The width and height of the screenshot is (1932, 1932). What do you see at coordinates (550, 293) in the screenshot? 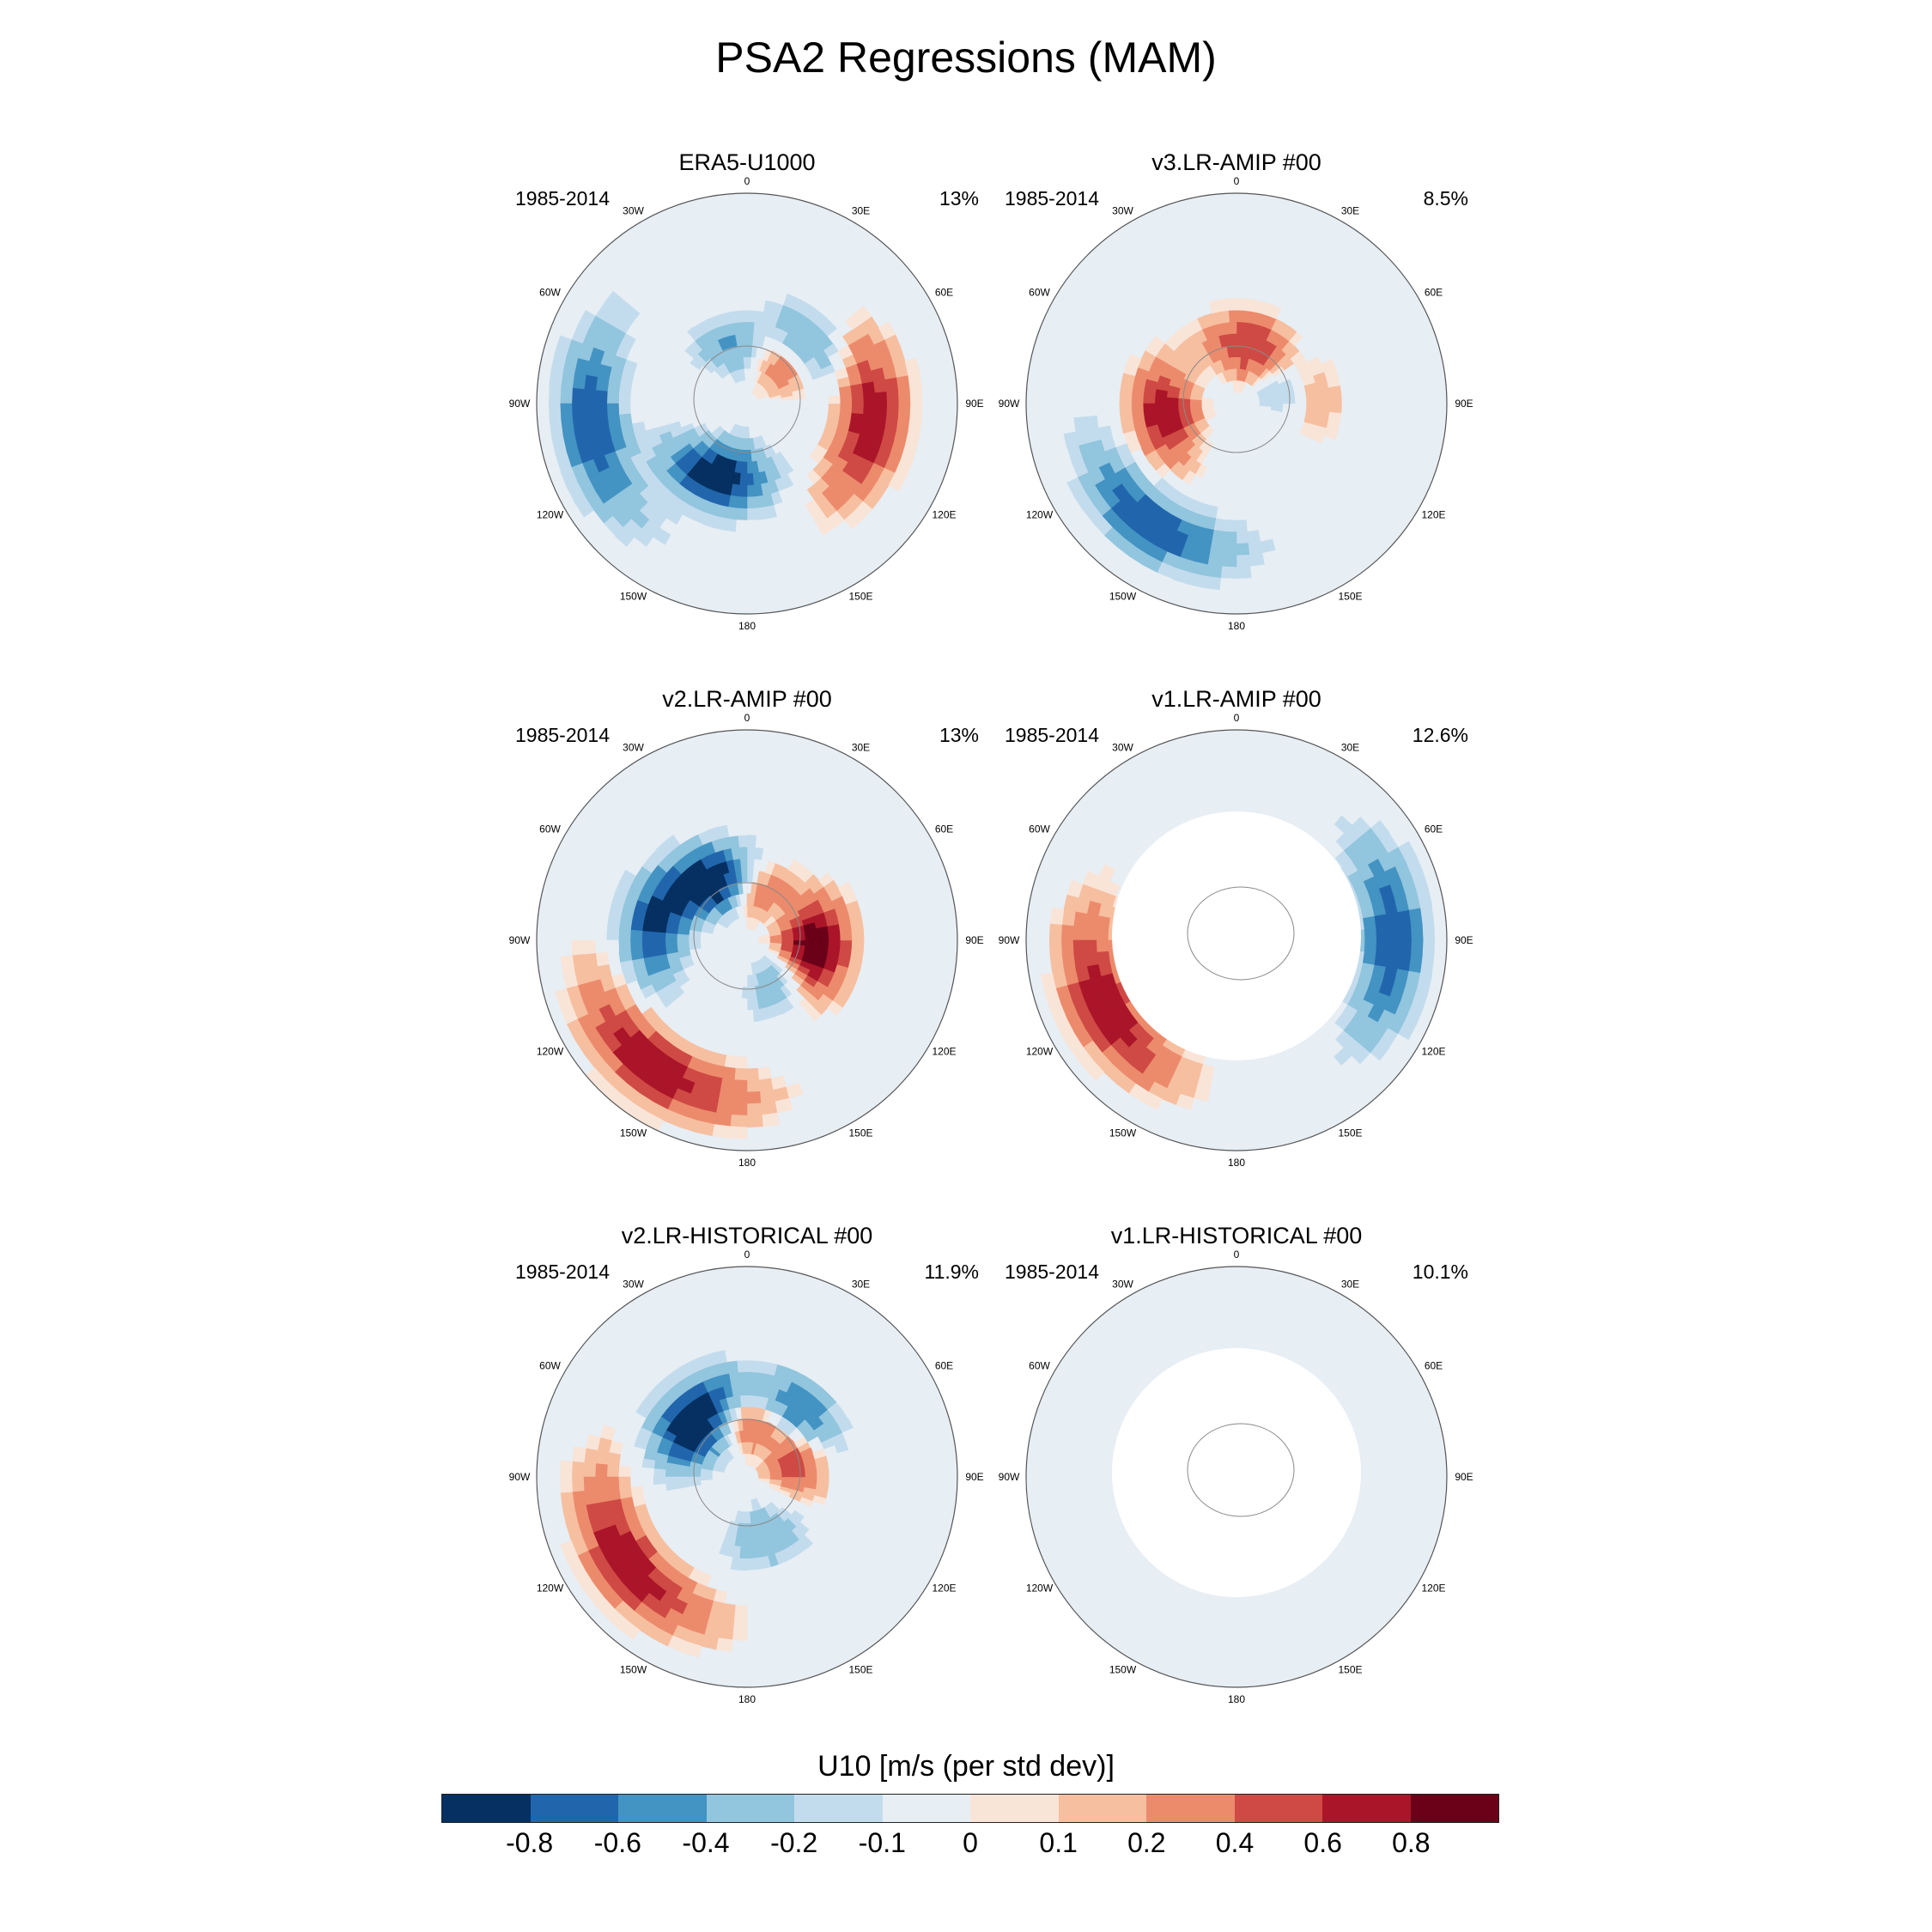
I see `longitude-label: 60W` at bounding box center [550, 293].